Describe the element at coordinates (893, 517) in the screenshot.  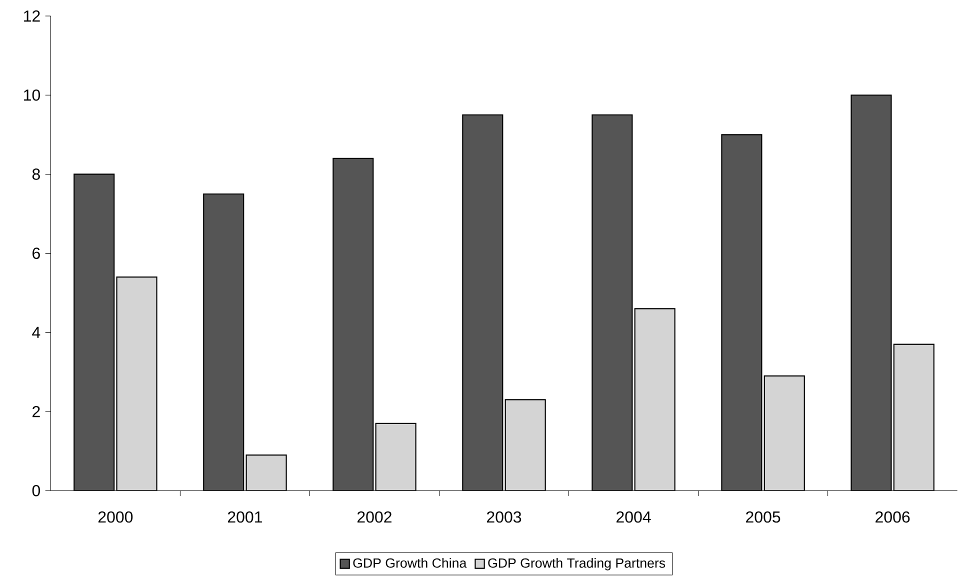
I see `x-tick-label: 2006` at that location.